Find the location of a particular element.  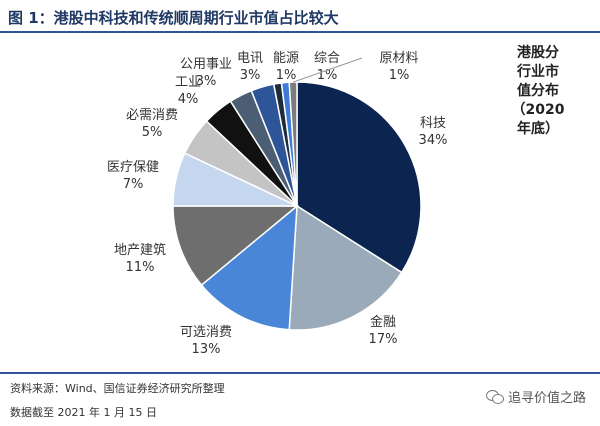

slice-label: 地产建筑 is located at coordinates (140, 250).